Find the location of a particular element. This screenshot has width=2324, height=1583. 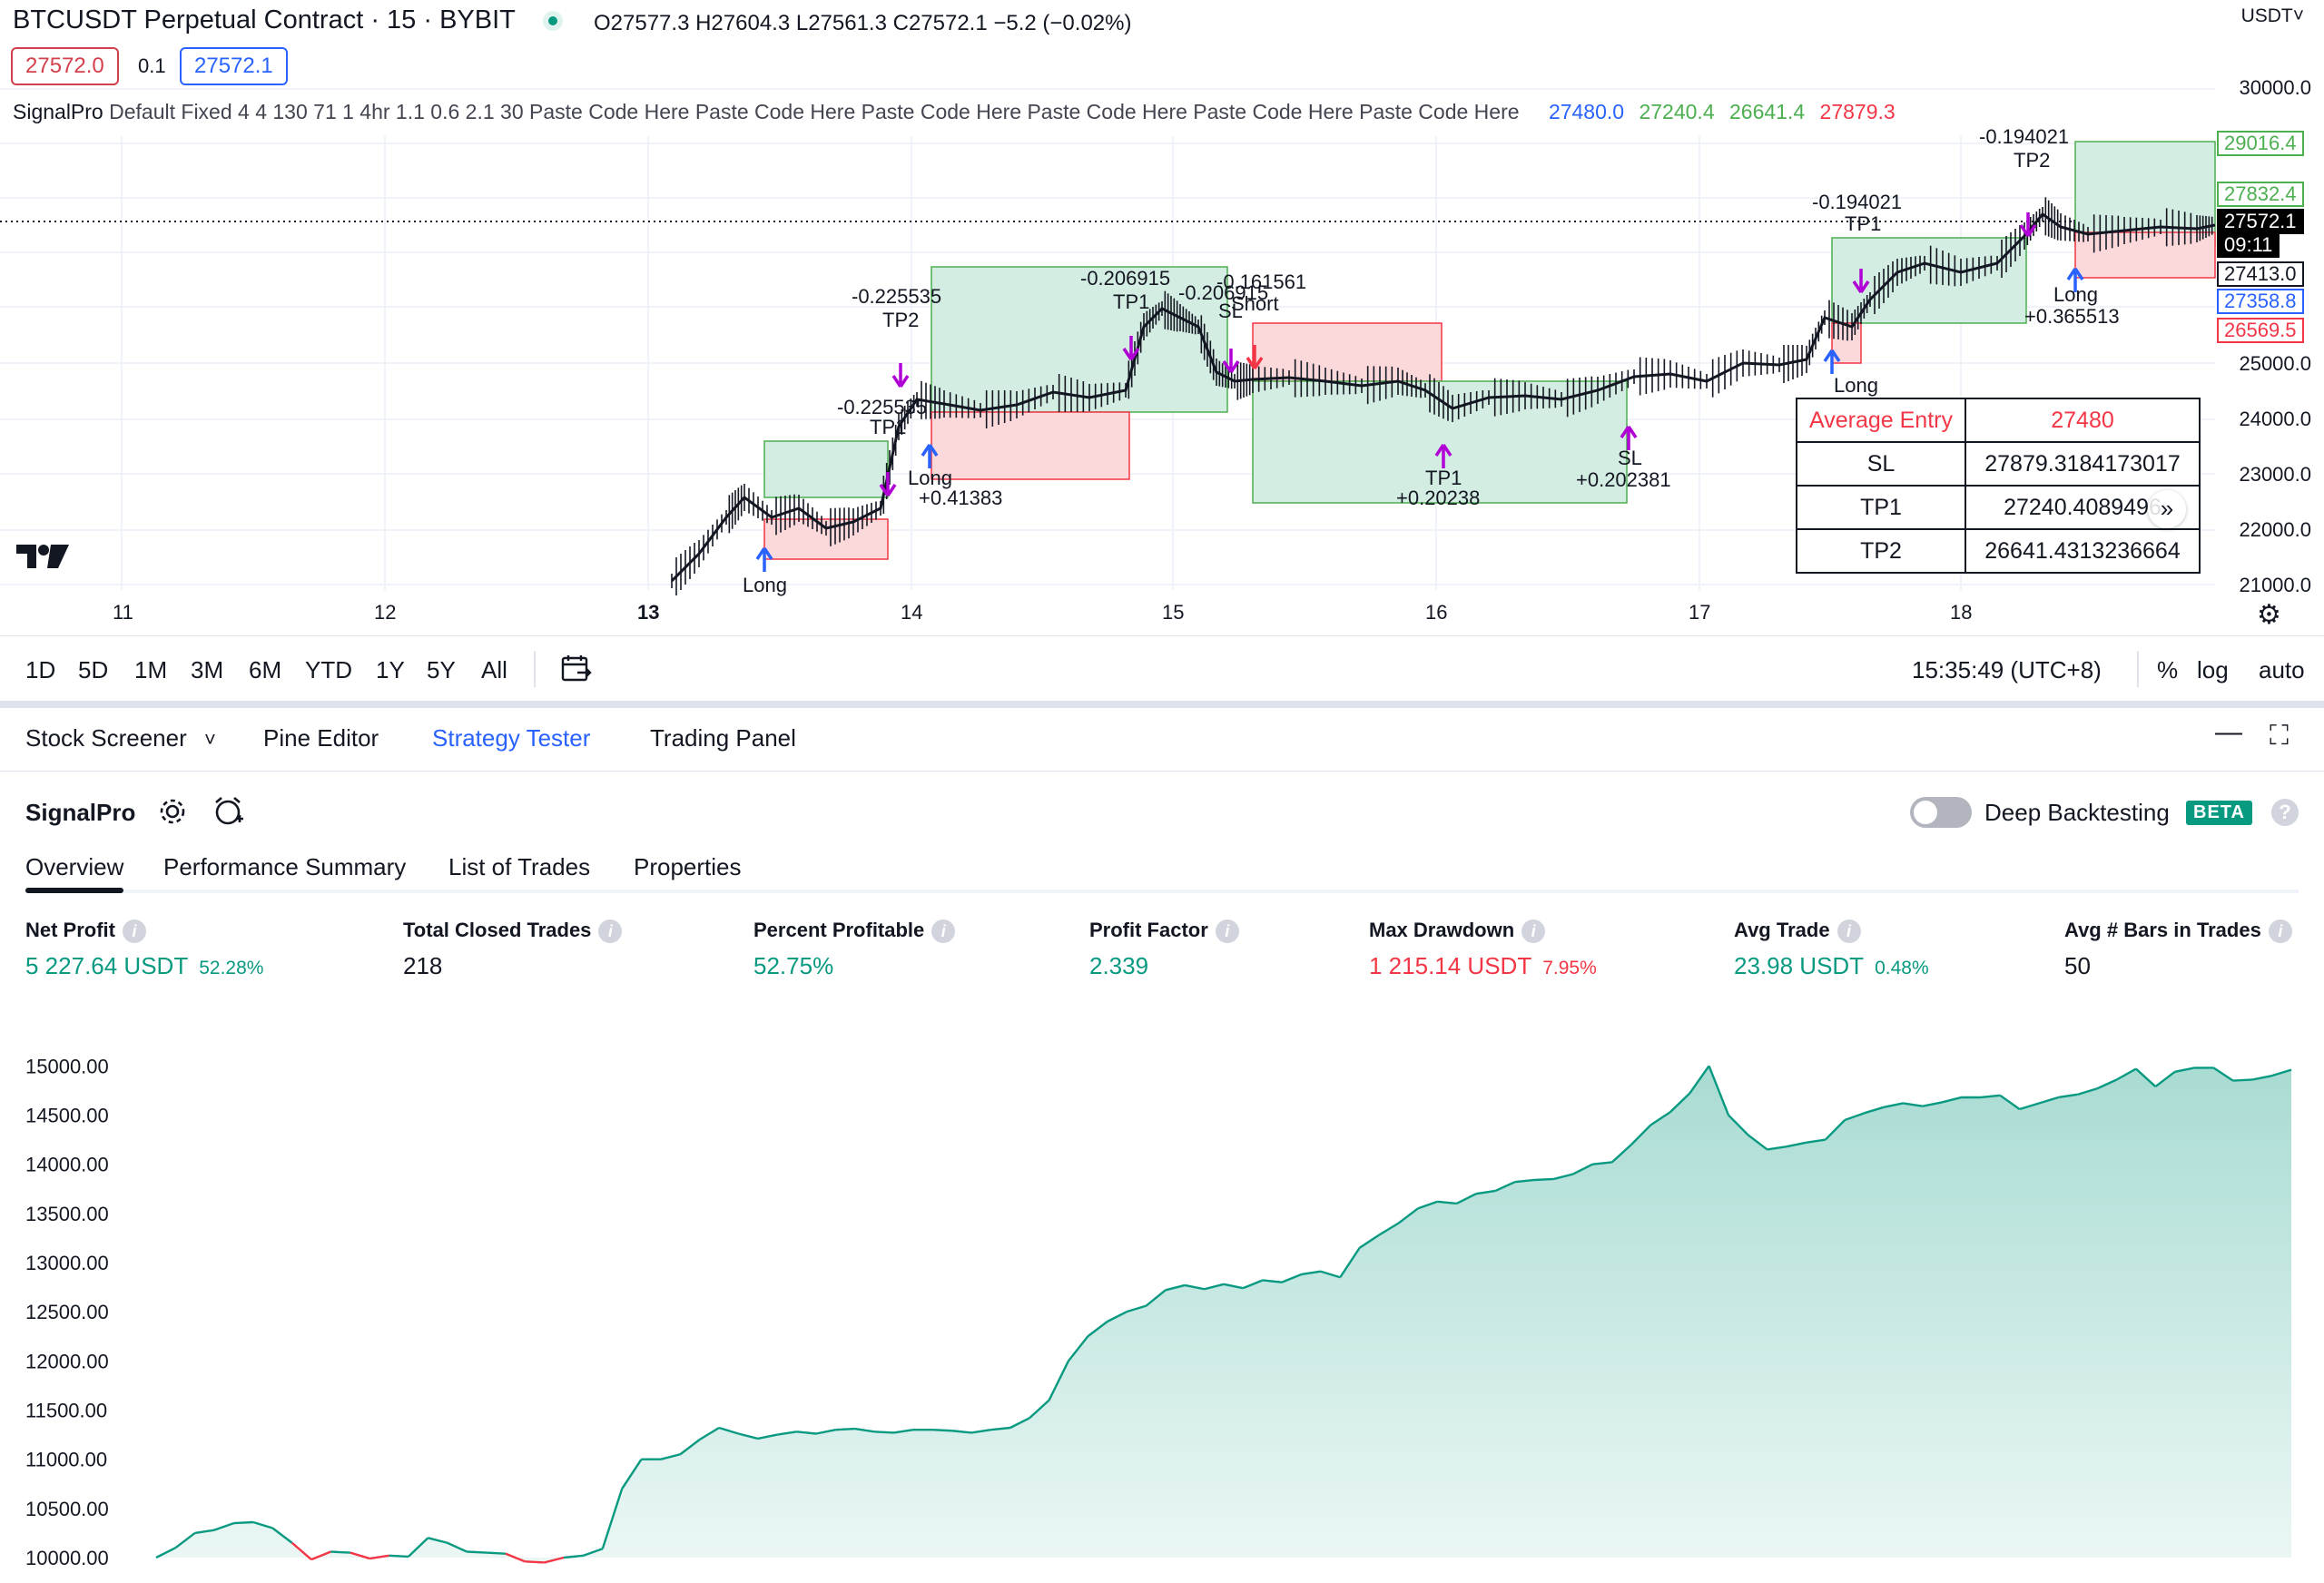

equity-axis-tick: 13000.00 is located at coordinates (67, 1263).